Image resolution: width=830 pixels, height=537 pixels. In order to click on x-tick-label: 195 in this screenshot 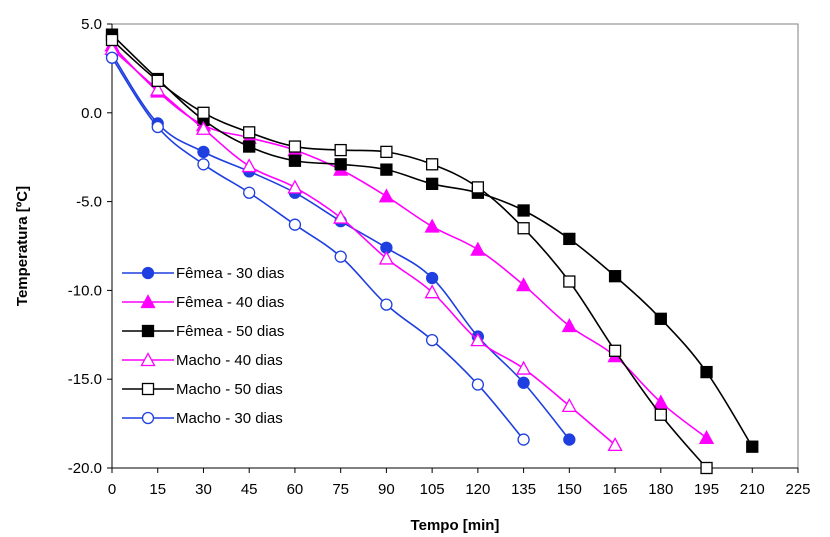, I will do `click(706, 489)`.